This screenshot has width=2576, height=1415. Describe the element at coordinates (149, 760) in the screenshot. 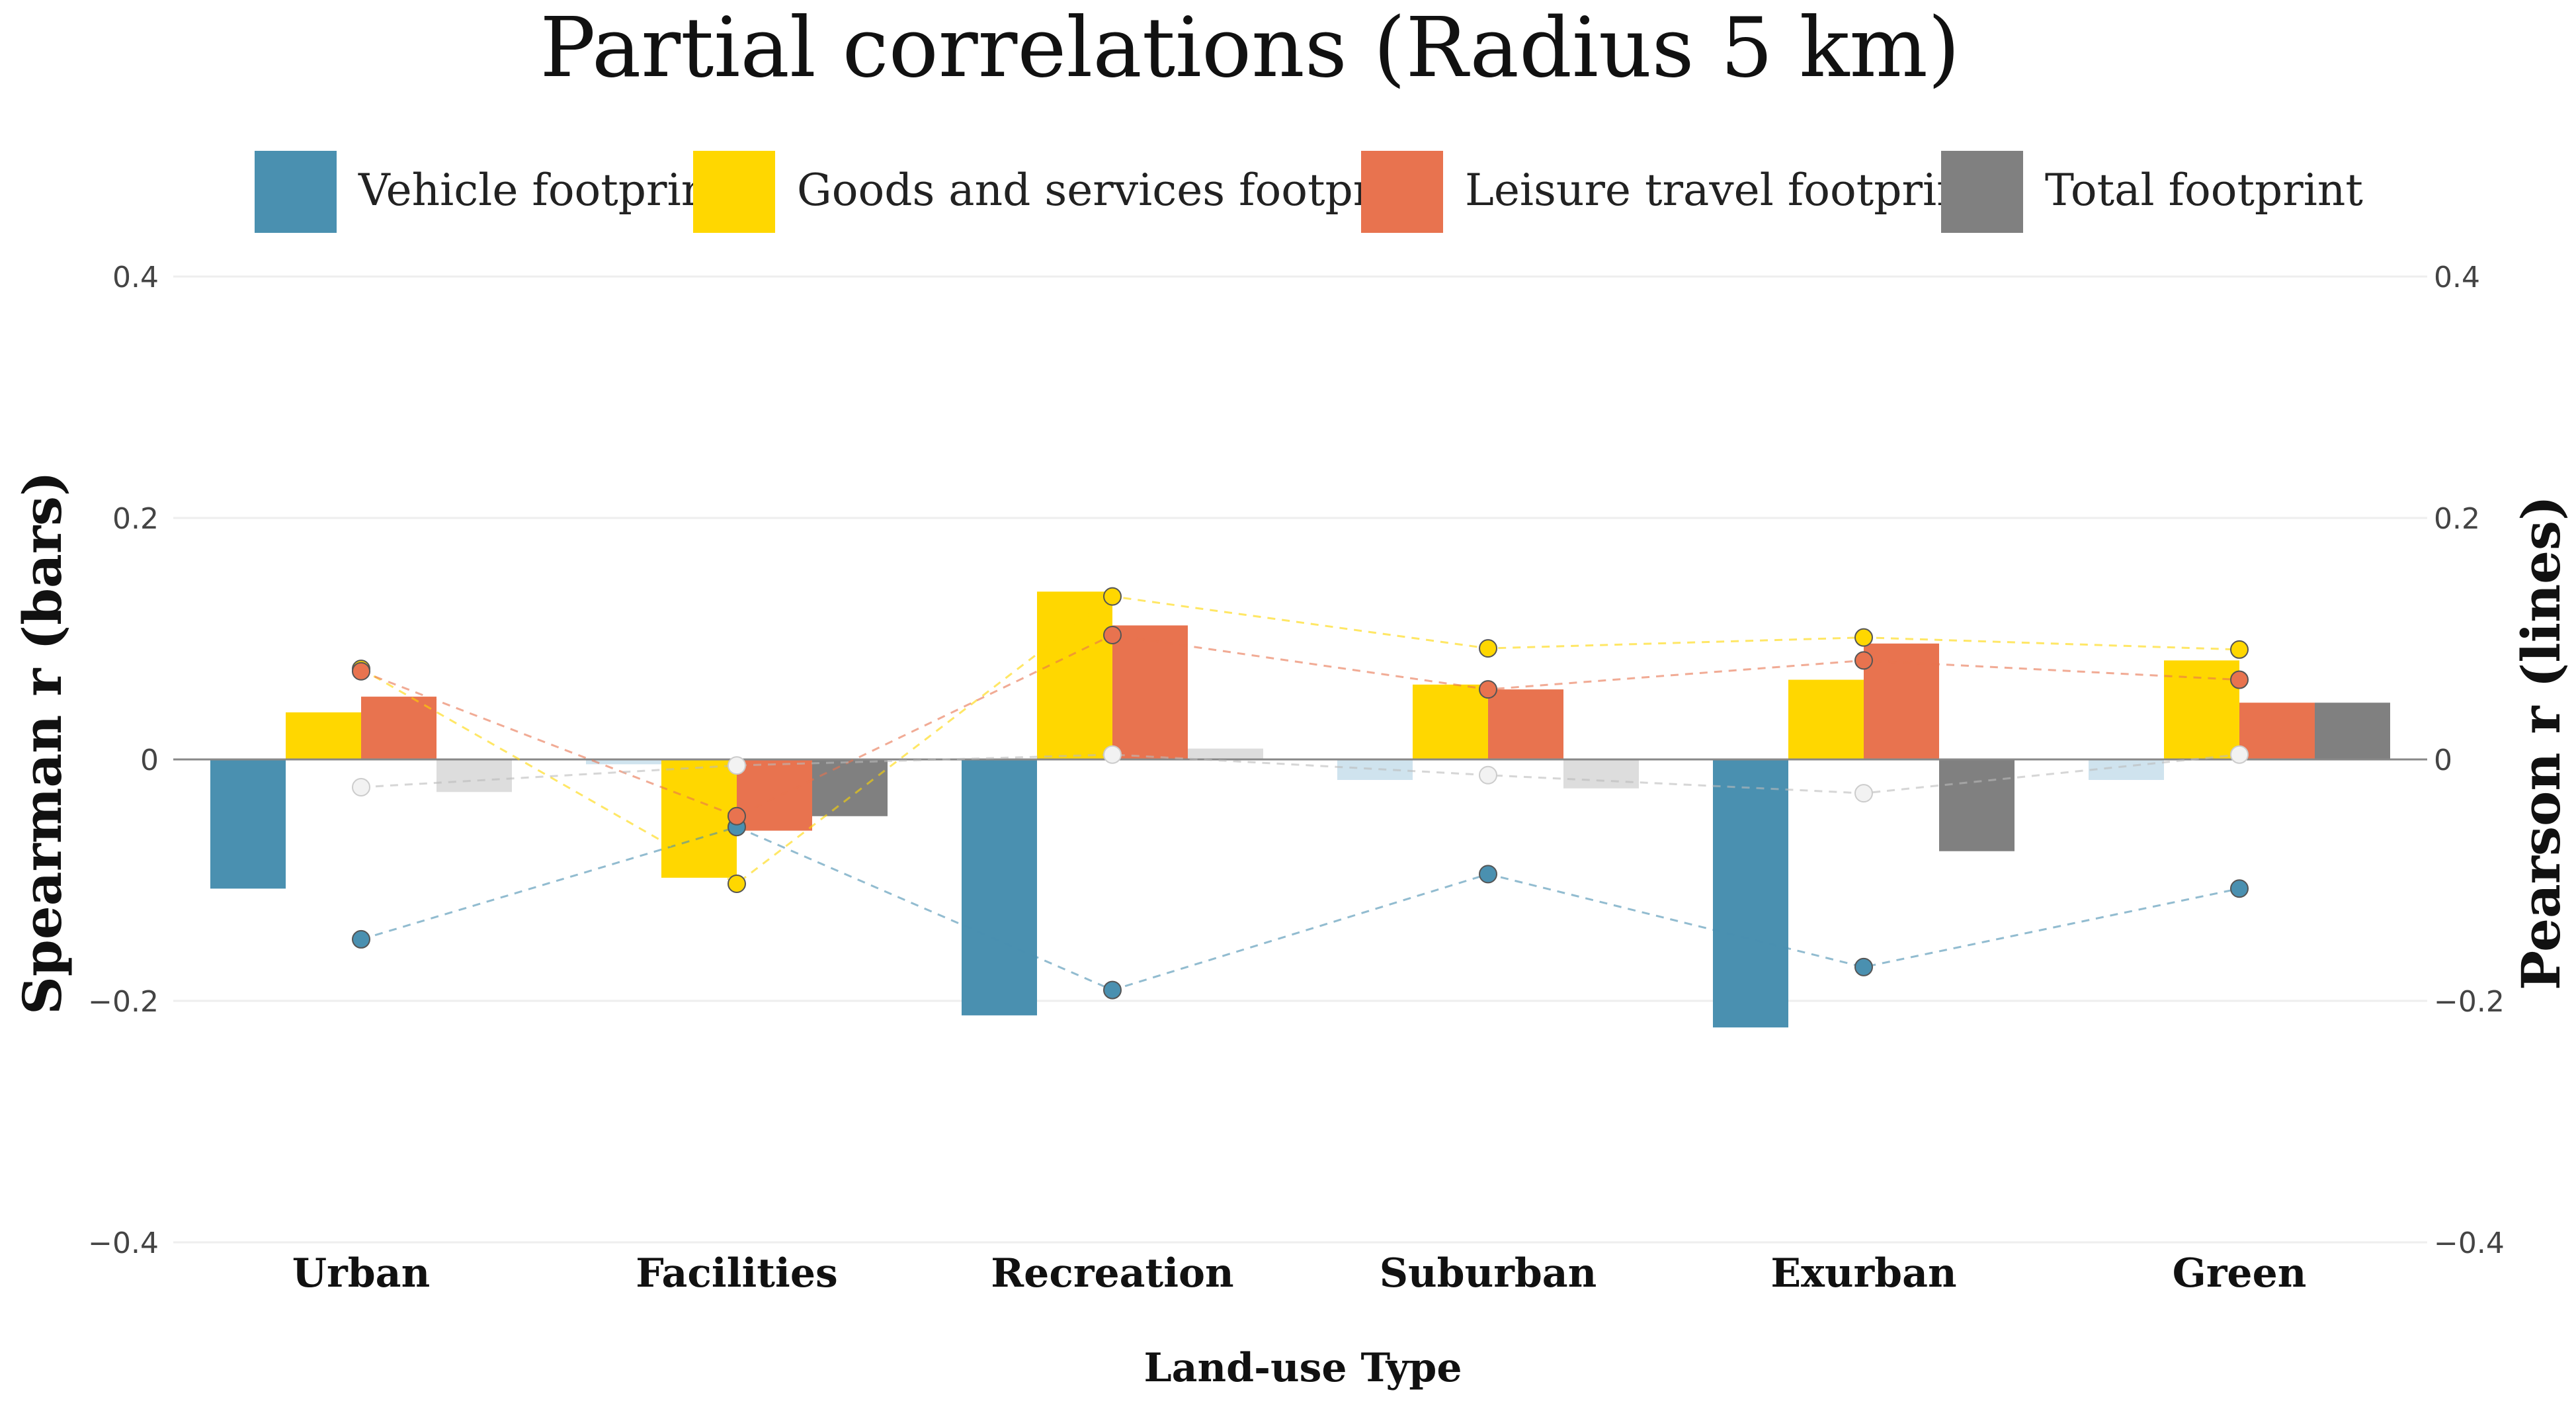

I see `y-left-tick-label: 0` at that location.